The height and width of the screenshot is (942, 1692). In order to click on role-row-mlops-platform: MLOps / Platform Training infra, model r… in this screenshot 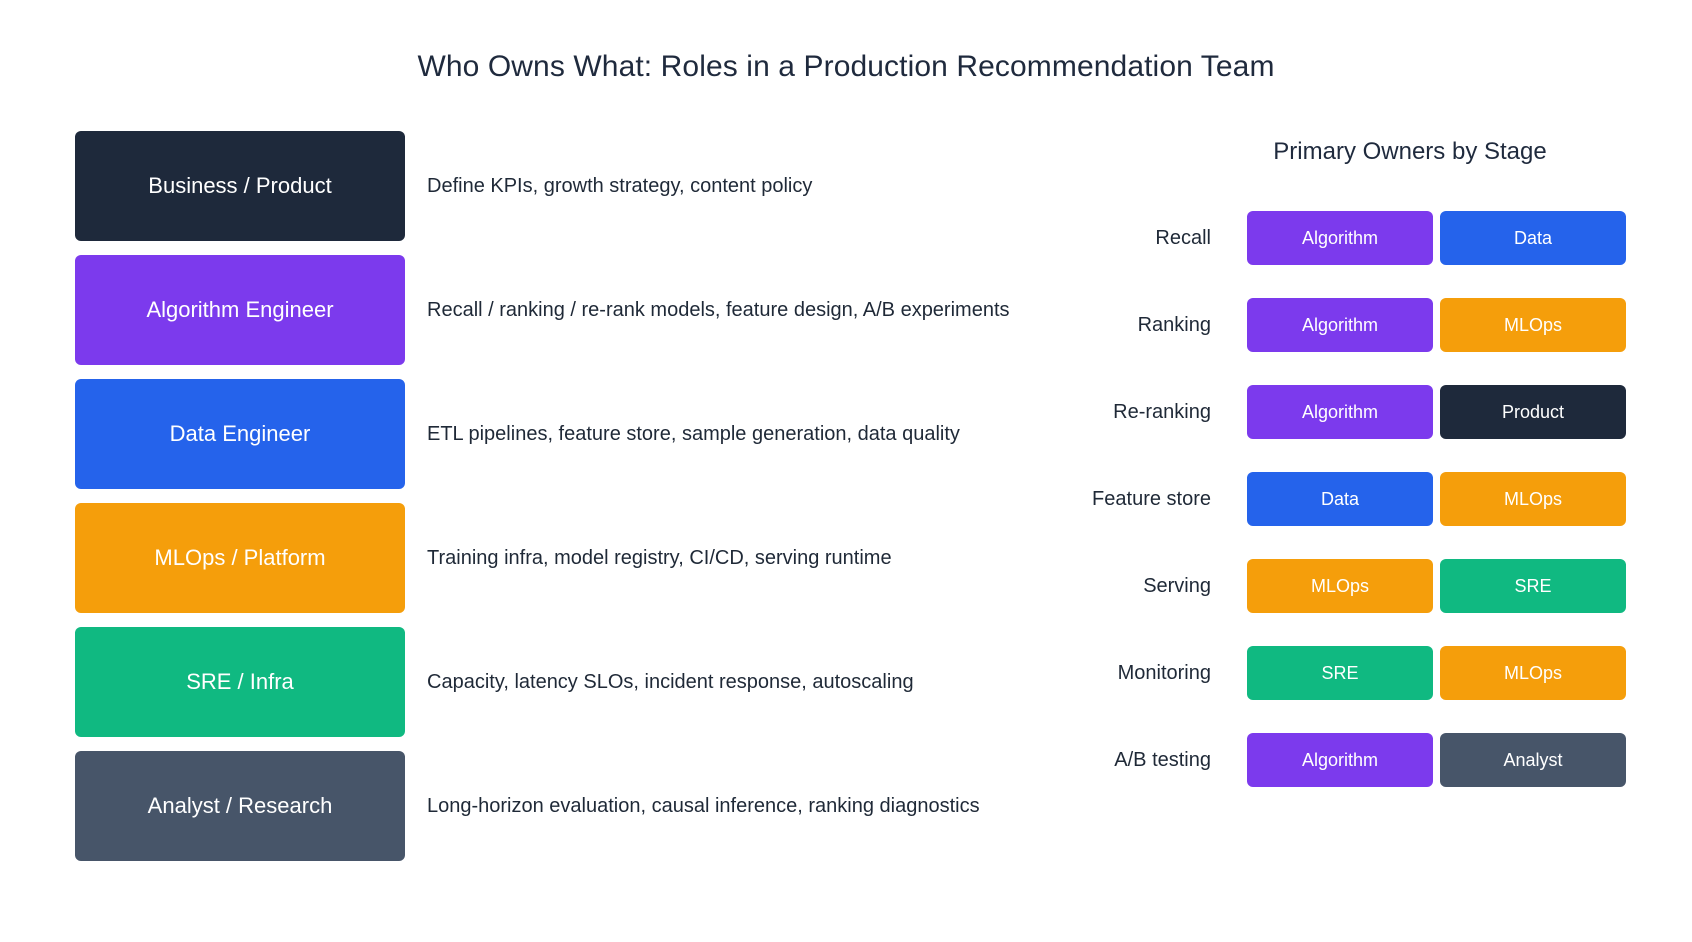, I will do `click(575, 558)`.